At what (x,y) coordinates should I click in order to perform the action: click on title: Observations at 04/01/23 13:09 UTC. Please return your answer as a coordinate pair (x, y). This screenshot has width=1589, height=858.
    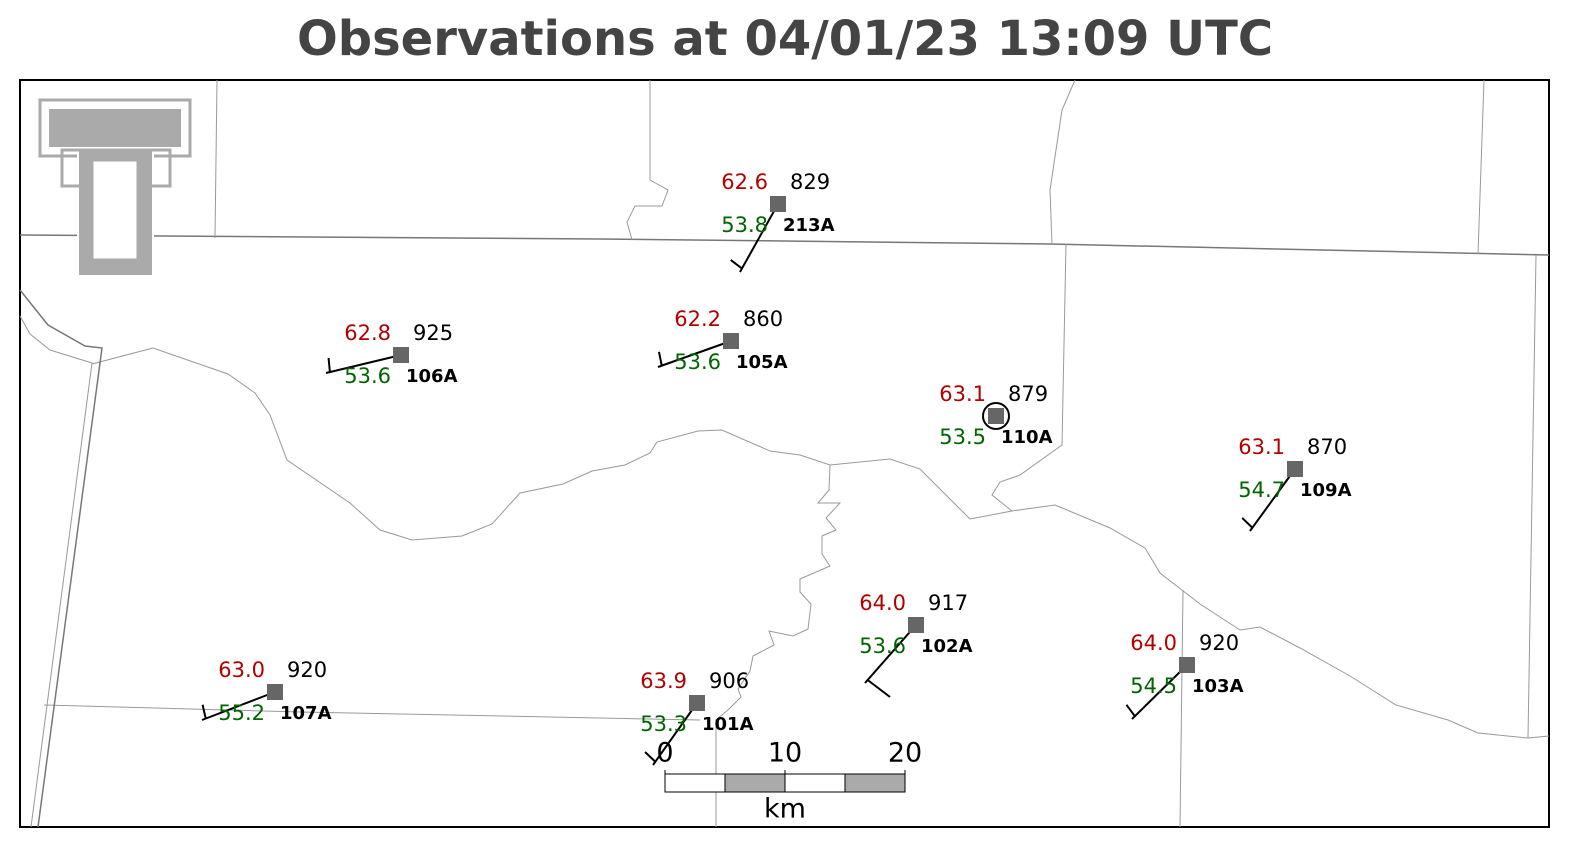
    Looking at the image, I should click on (785, 39).